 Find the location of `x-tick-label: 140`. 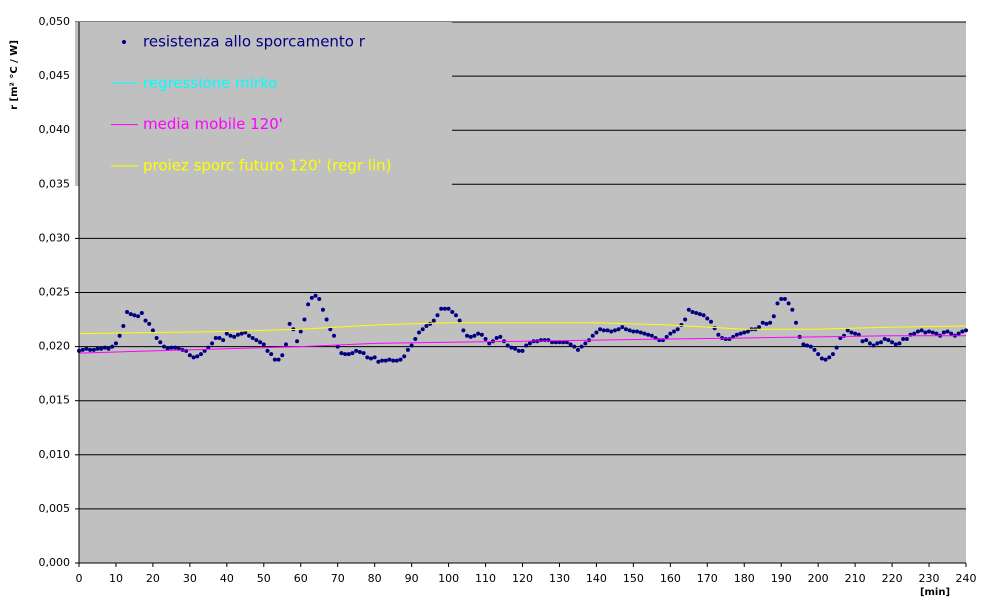

x-tick-label: 140 is located at coordinates (596, 578).